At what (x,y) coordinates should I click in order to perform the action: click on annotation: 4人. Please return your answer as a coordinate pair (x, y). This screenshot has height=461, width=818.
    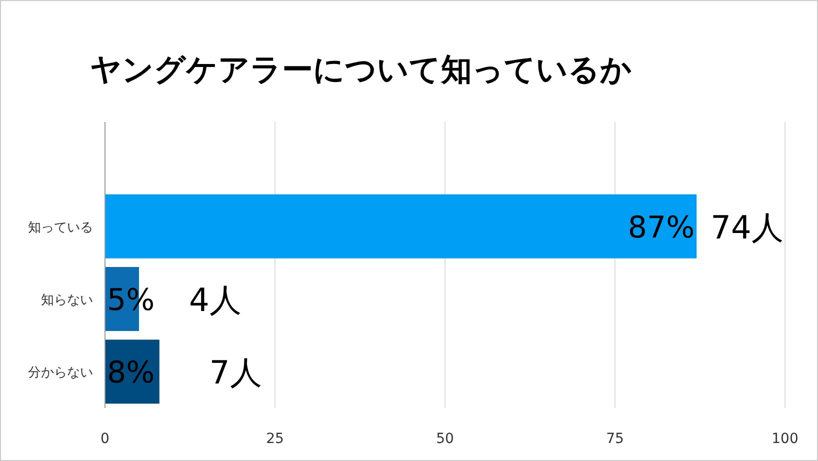
    Looking at the image, I should click on (215, 300).